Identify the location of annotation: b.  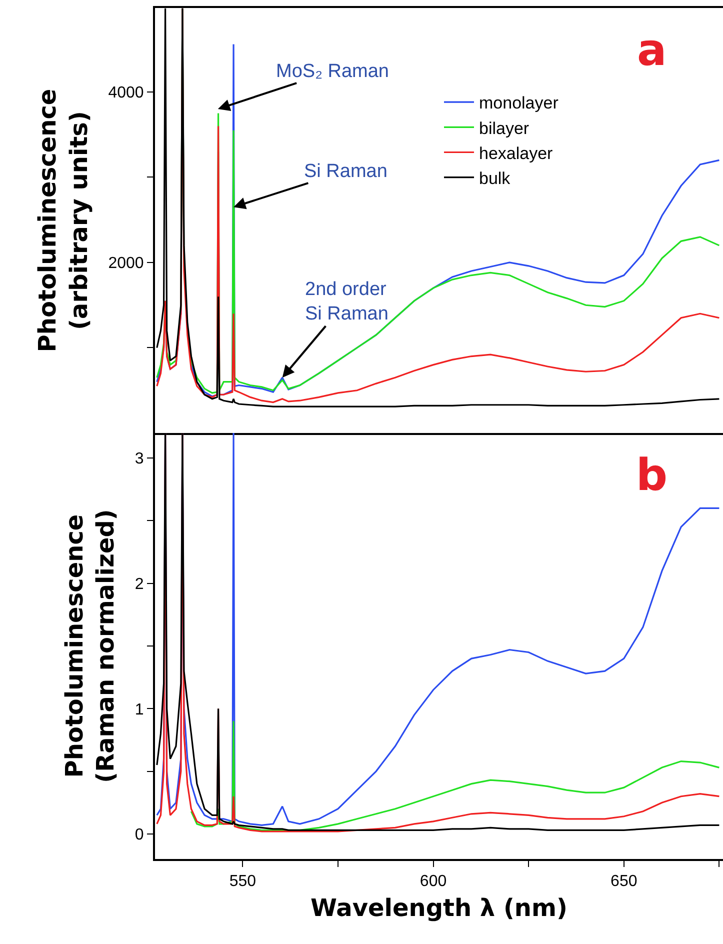
(652, 475).